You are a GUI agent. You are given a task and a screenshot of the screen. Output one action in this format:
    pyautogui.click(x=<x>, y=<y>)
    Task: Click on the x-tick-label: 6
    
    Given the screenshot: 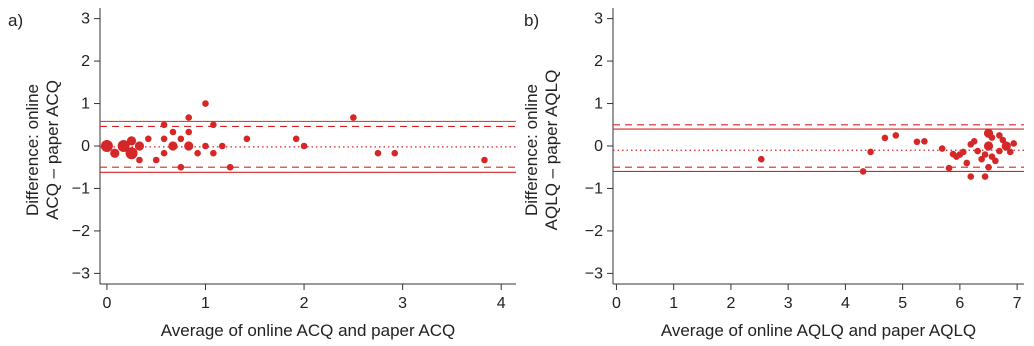 What is the action you would take?
    pyautogui.click(x=959, y=303)
    